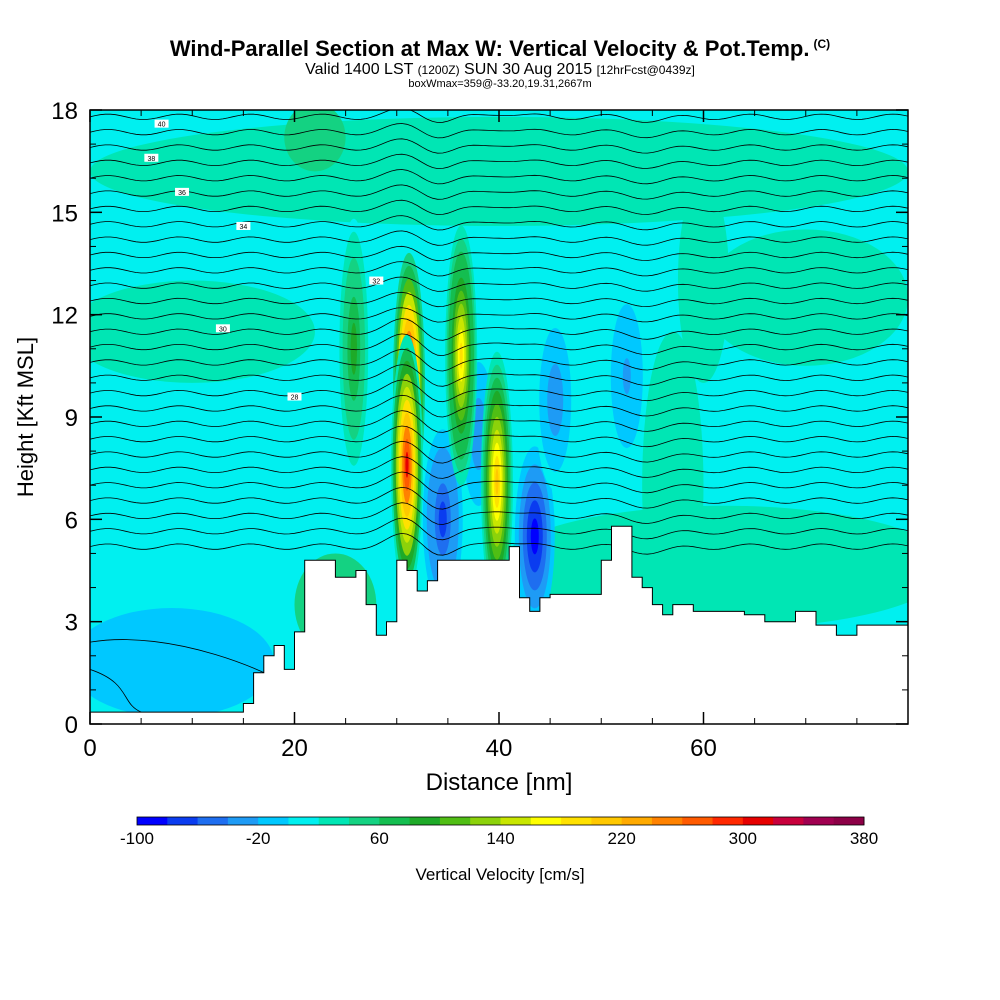 This screenshot has height=1000, width=1000. What do you see at coordinates (379, 838) in the screenshot?
I see `colorbar-tick-label: 60` at bounding box center [379, 838].